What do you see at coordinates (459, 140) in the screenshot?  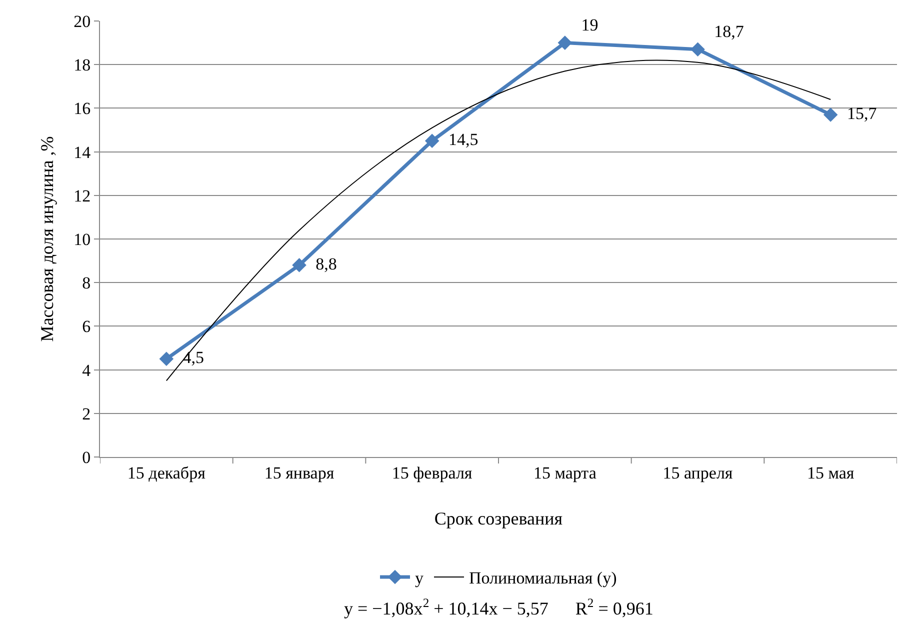 I see `data-label: 14,5` at bounding box center [459, 140].